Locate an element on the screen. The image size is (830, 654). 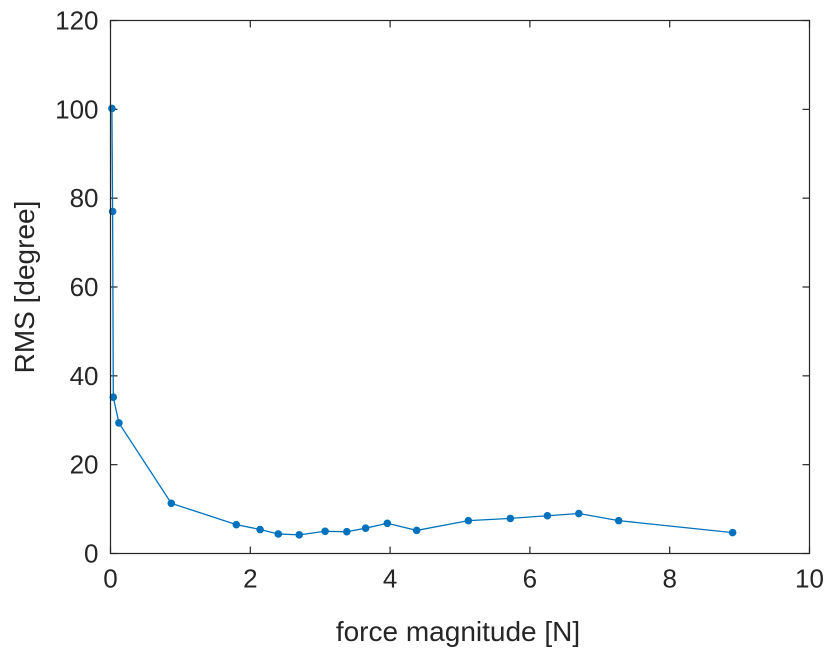
y-tick-label: 60 is located at coordinates (84, 287).